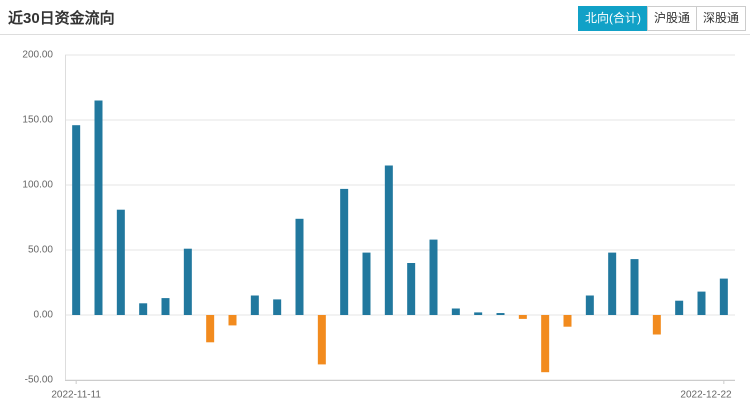 This screenshot has height=405, width=750. What do you see at coordinates (375, 34) in the screenshot?
I see `divider` at bounding box center [375, 34].